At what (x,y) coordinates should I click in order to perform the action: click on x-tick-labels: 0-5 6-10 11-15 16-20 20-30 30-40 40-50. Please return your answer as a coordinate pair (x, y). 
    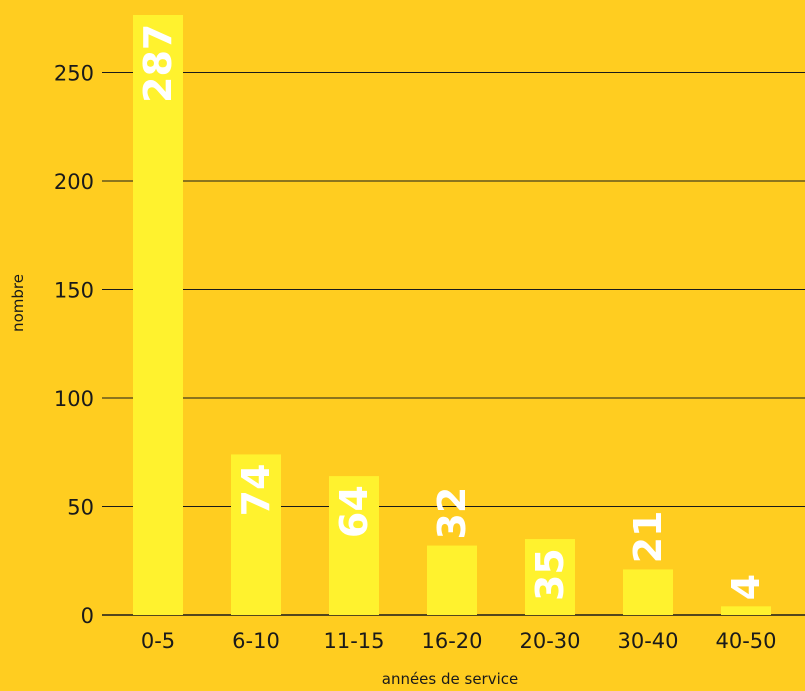
    Looking at the image, I should click on (459, 641).